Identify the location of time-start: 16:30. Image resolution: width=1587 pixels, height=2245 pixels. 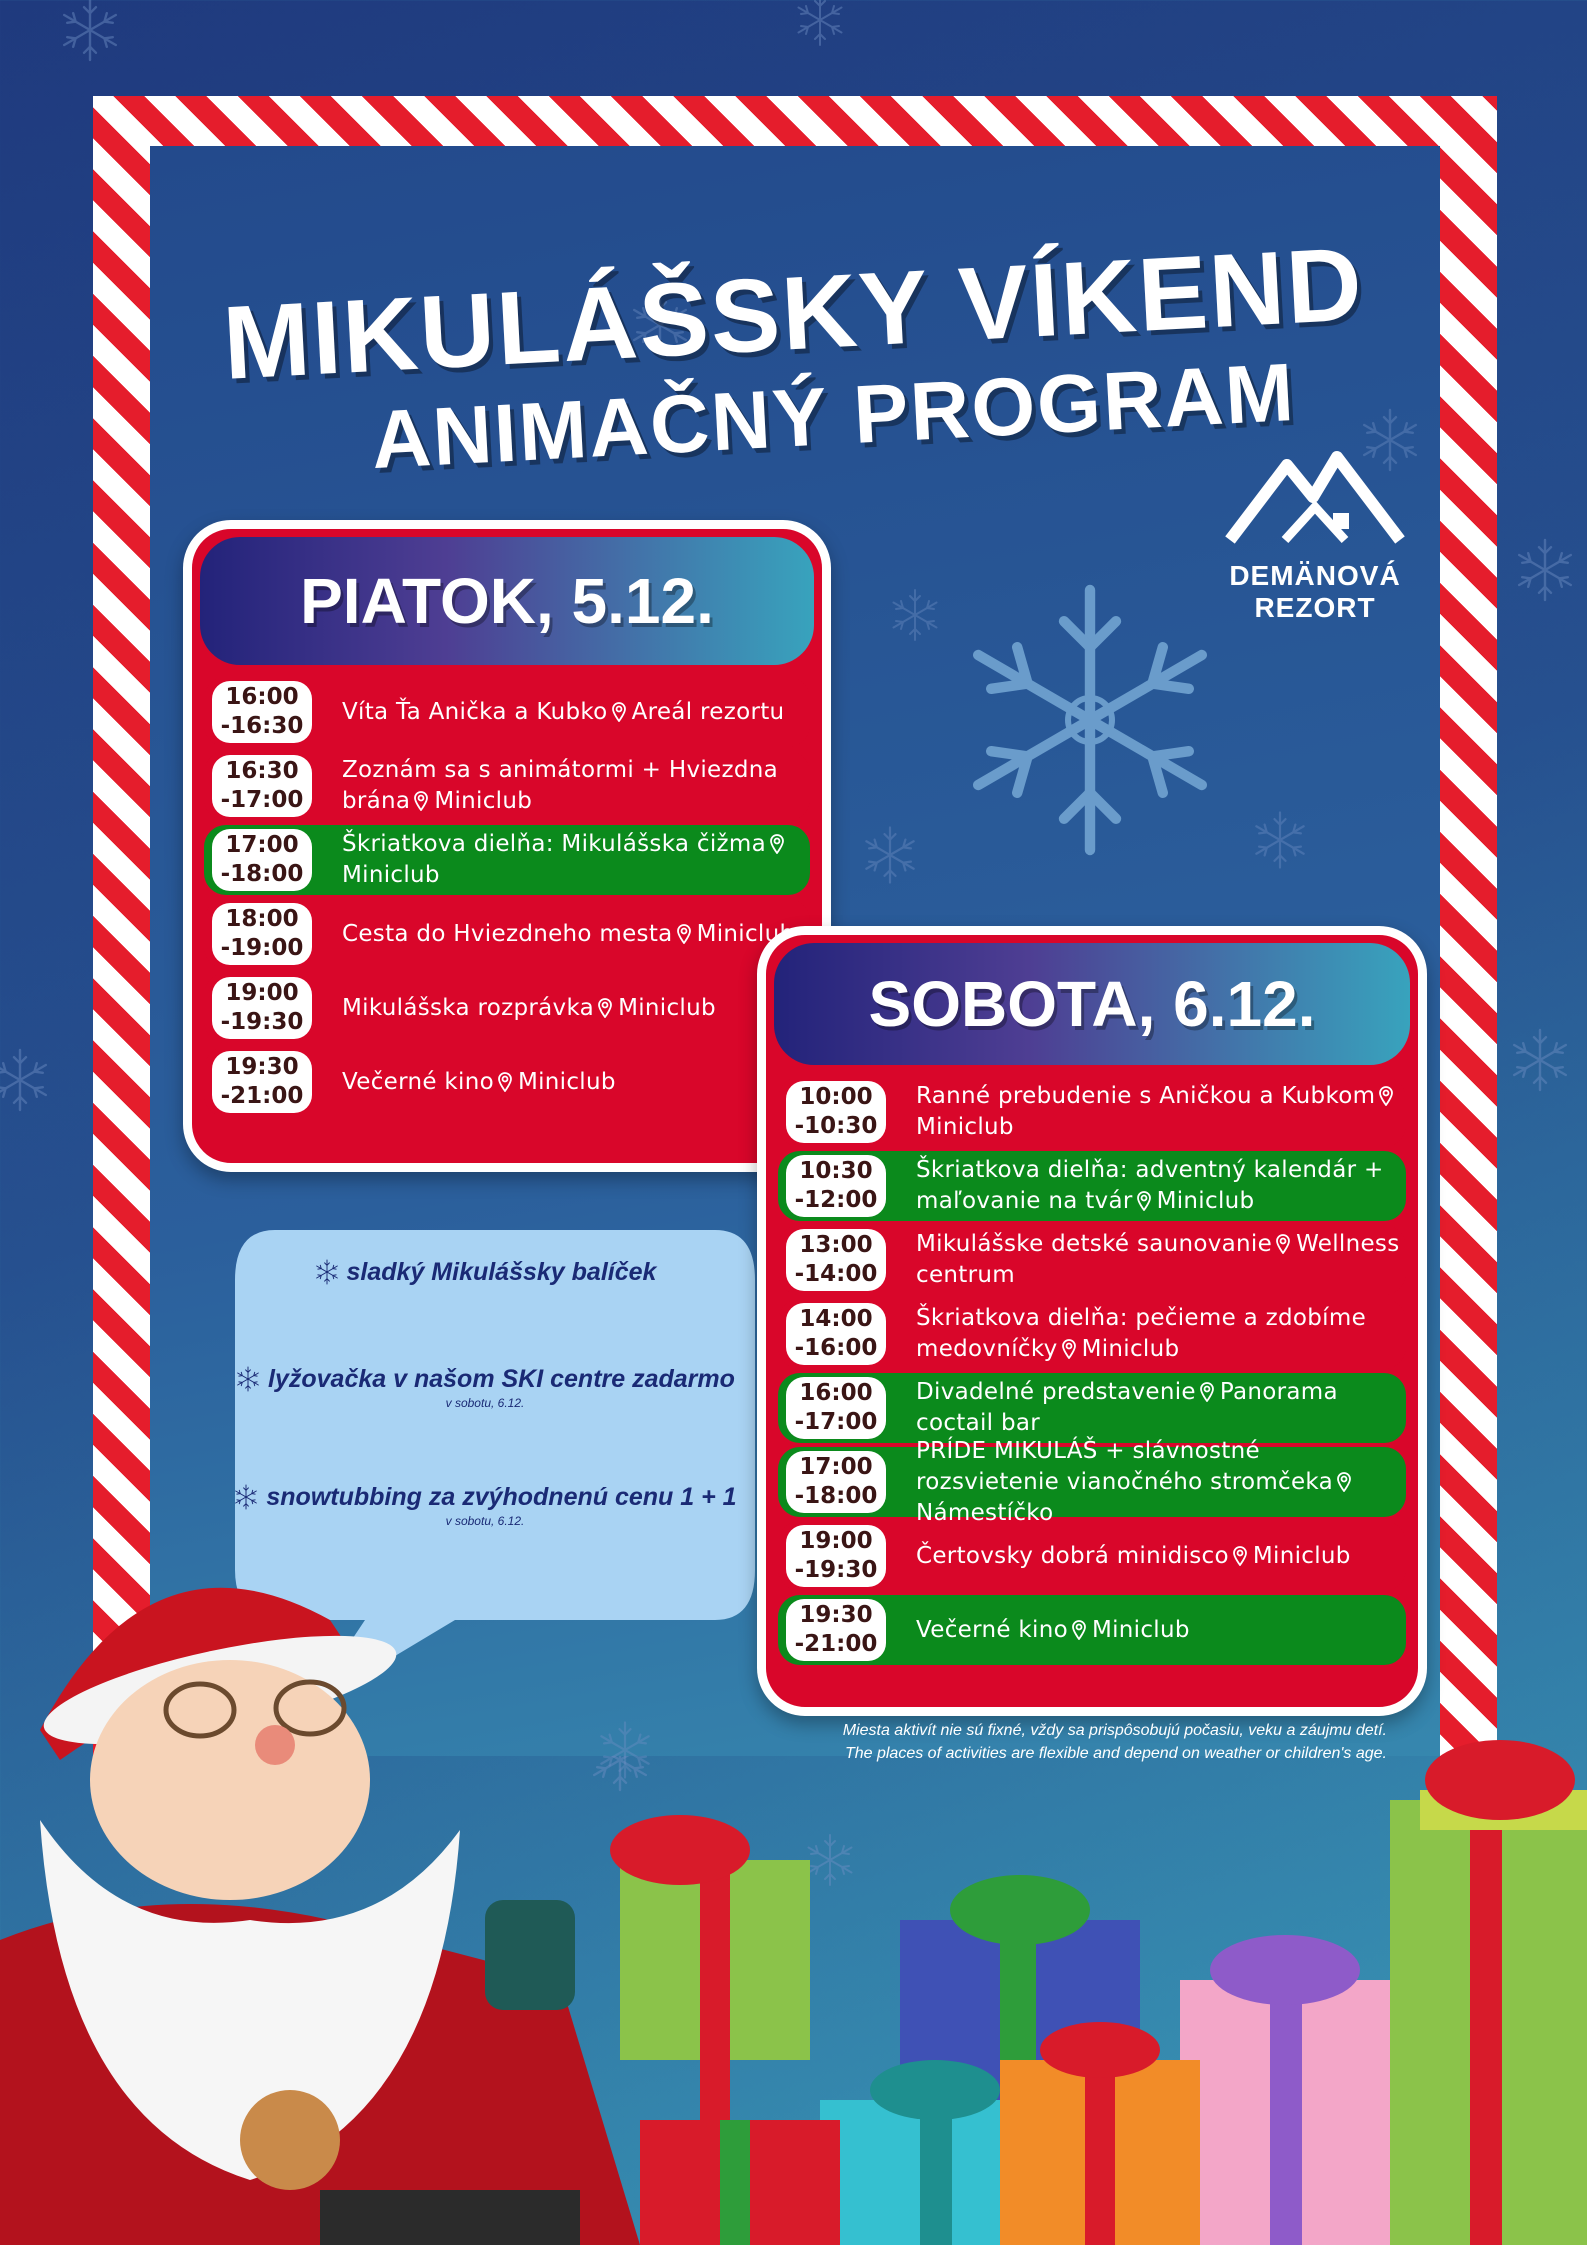
(262, 771).